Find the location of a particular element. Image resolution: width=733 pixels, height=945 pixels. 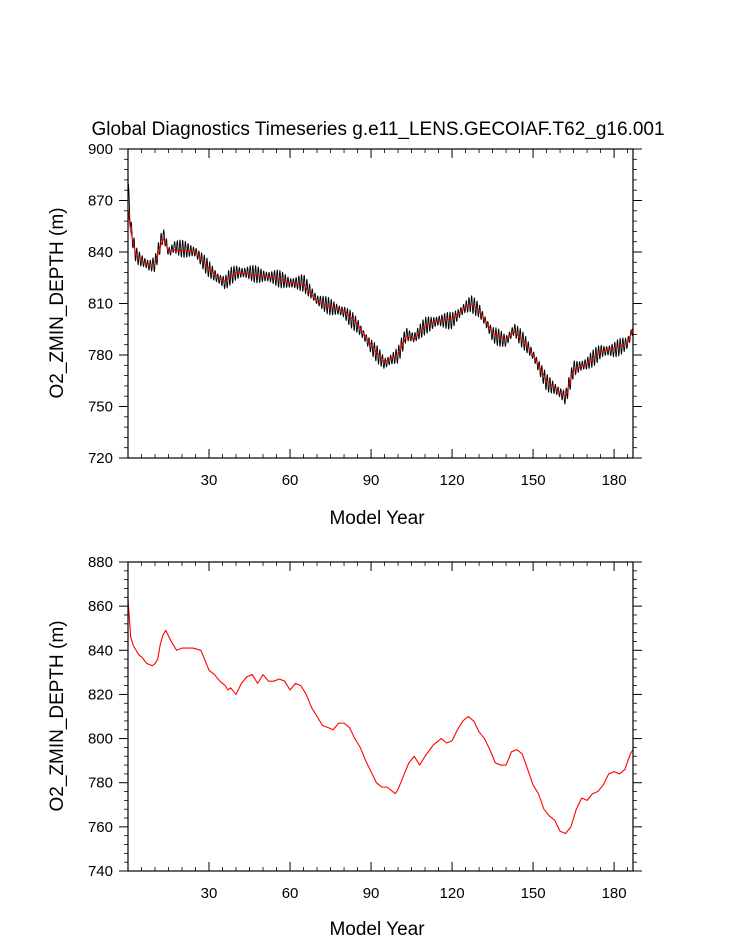

bottom-y-tick-label: 860 is located at coordinates (100, 606).